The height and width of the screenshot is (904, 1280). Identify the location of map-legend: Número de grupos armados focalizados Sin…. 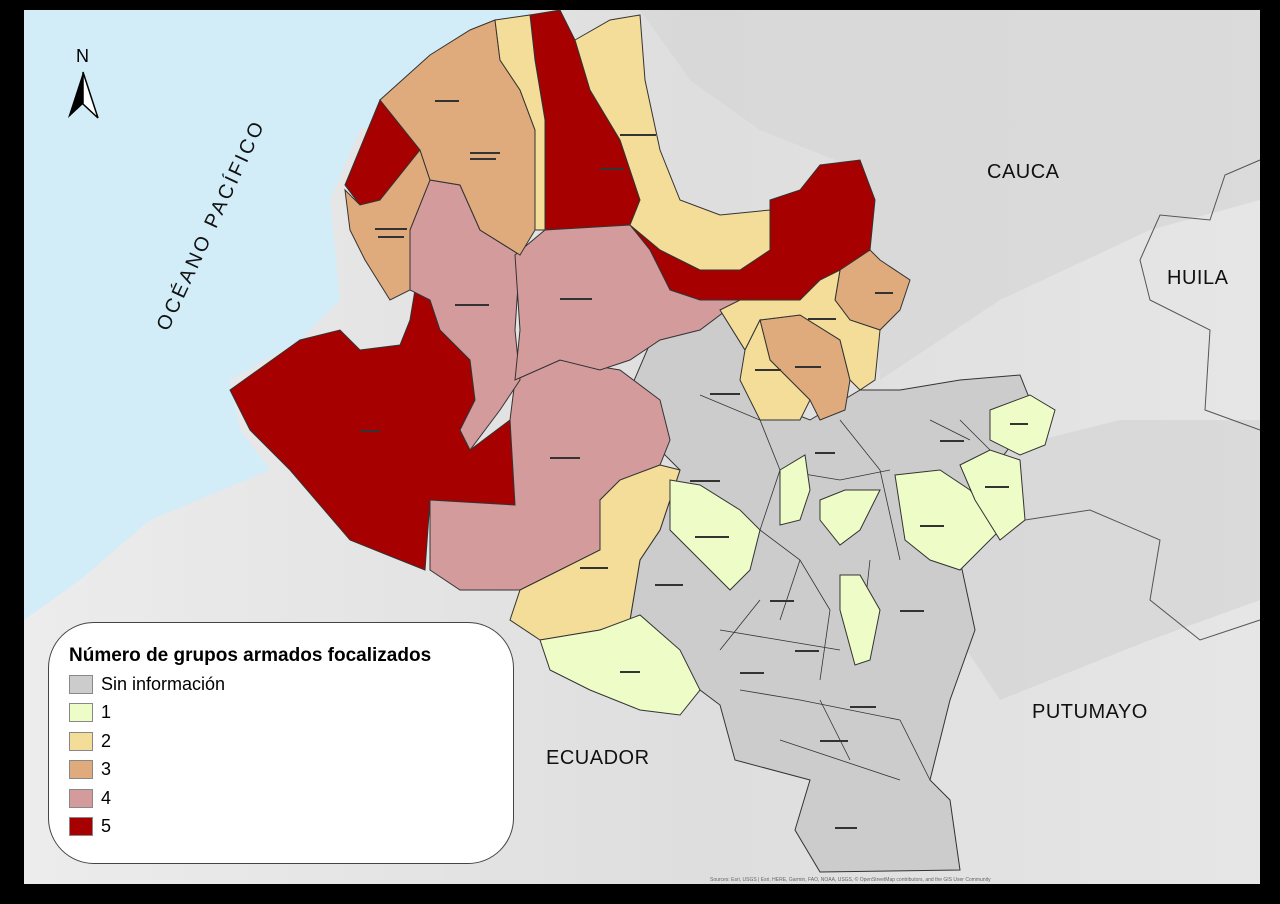
(281, 743).